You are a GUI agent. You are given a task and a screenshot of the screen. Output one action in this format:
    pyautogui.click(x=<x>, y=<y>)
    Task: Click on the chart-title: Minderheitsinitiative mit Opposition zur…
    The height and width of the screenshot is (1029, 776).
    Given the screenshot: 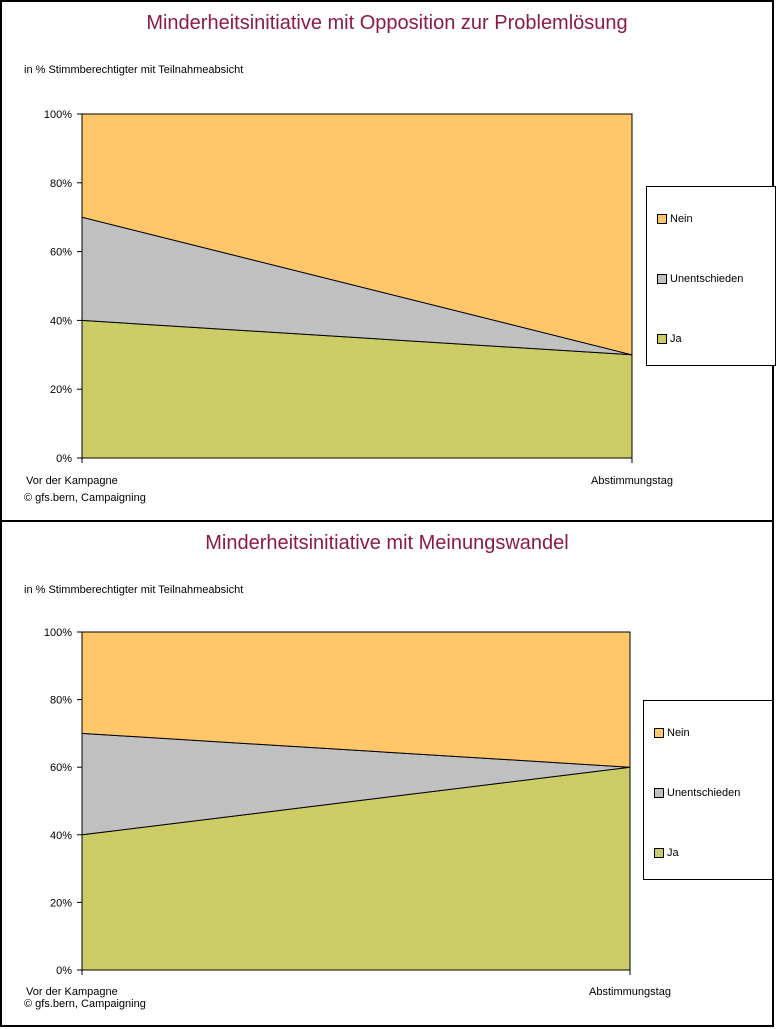 What is the action you would take?
    pyautogui.click(x=387, y=23)
    